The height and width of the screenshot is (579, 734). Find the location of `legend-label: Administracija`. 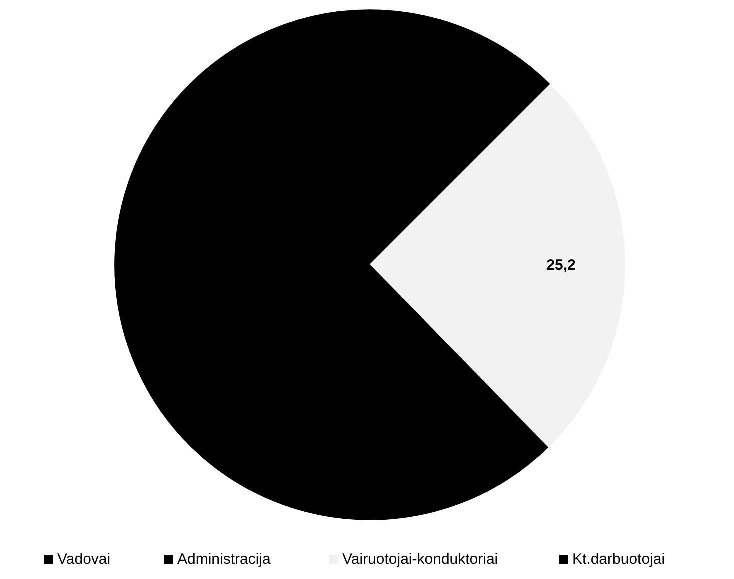

legend-label: Administracija is located at coordinates (225, 559).